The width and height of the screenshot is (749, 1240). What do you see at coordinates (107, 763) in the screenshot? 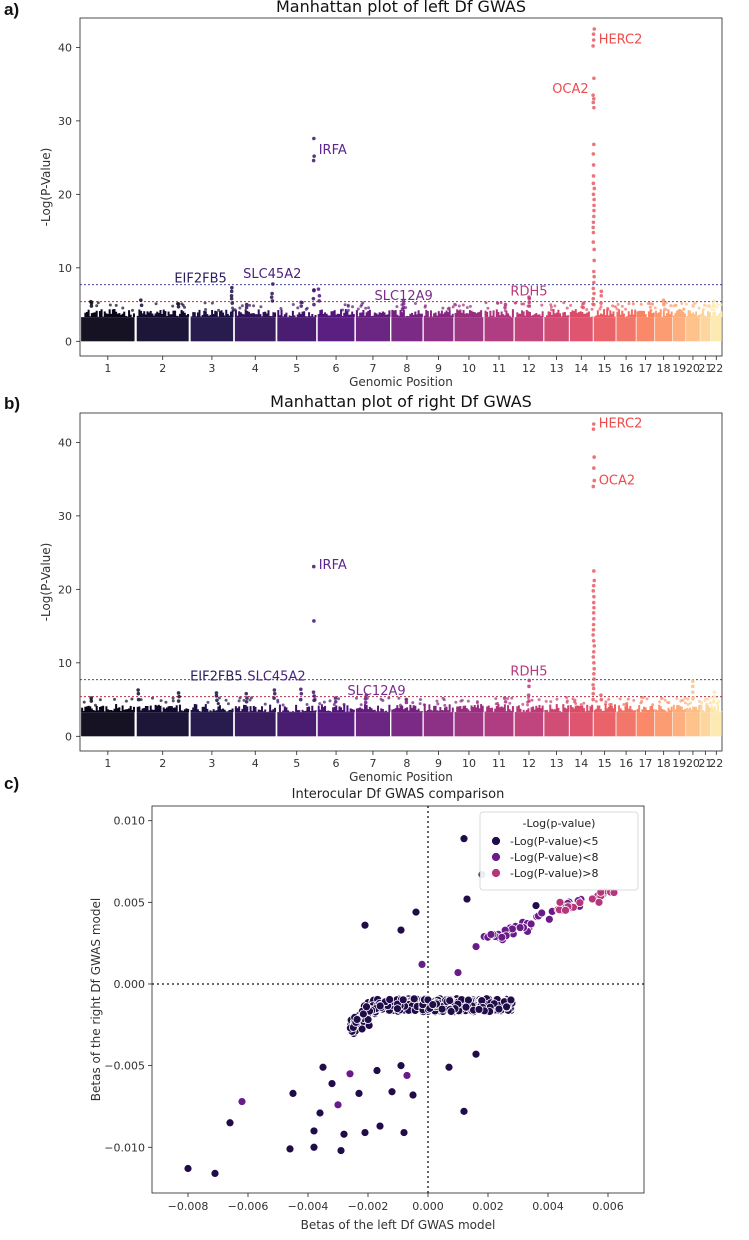
I see `x-tick-label: 1` at bounding box center [107, 763].